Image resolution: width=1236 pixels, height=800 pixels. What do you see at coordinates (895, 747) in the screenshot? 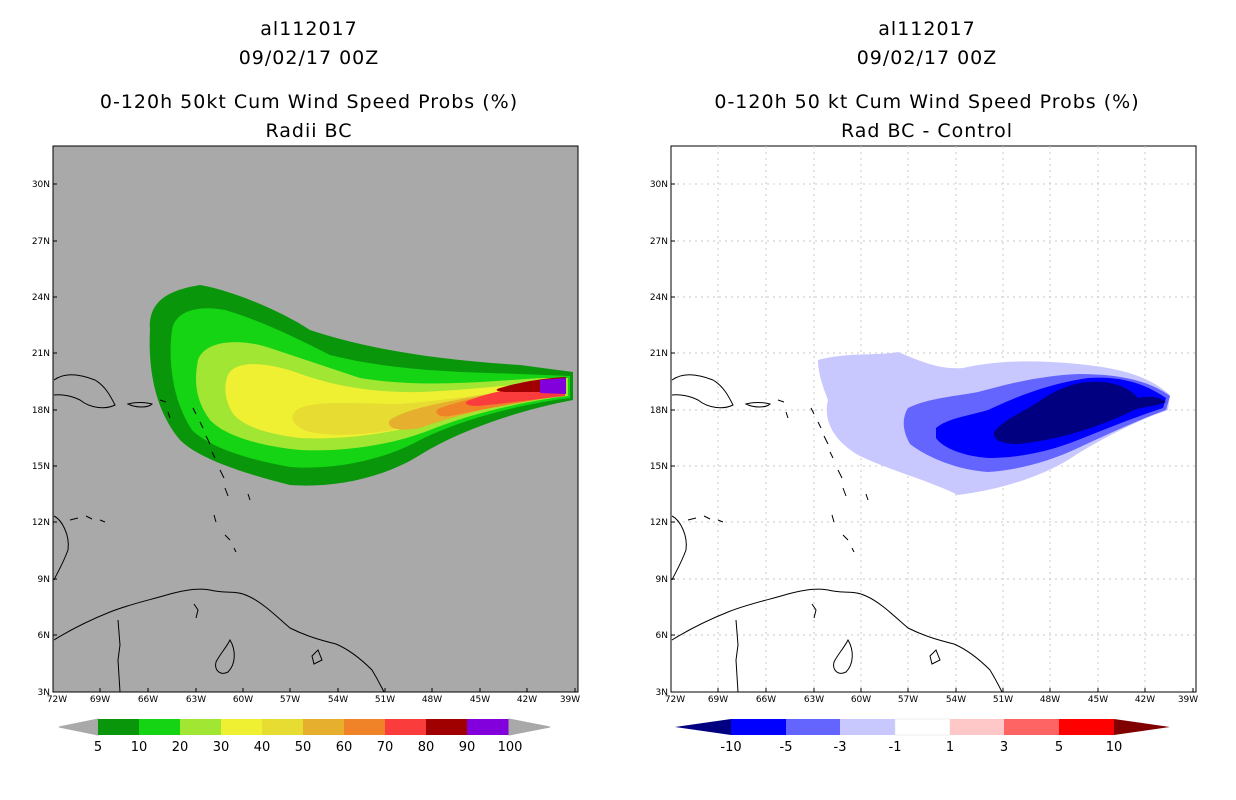
I see `colorbar-label: -1` at bounding box center [895, 747].